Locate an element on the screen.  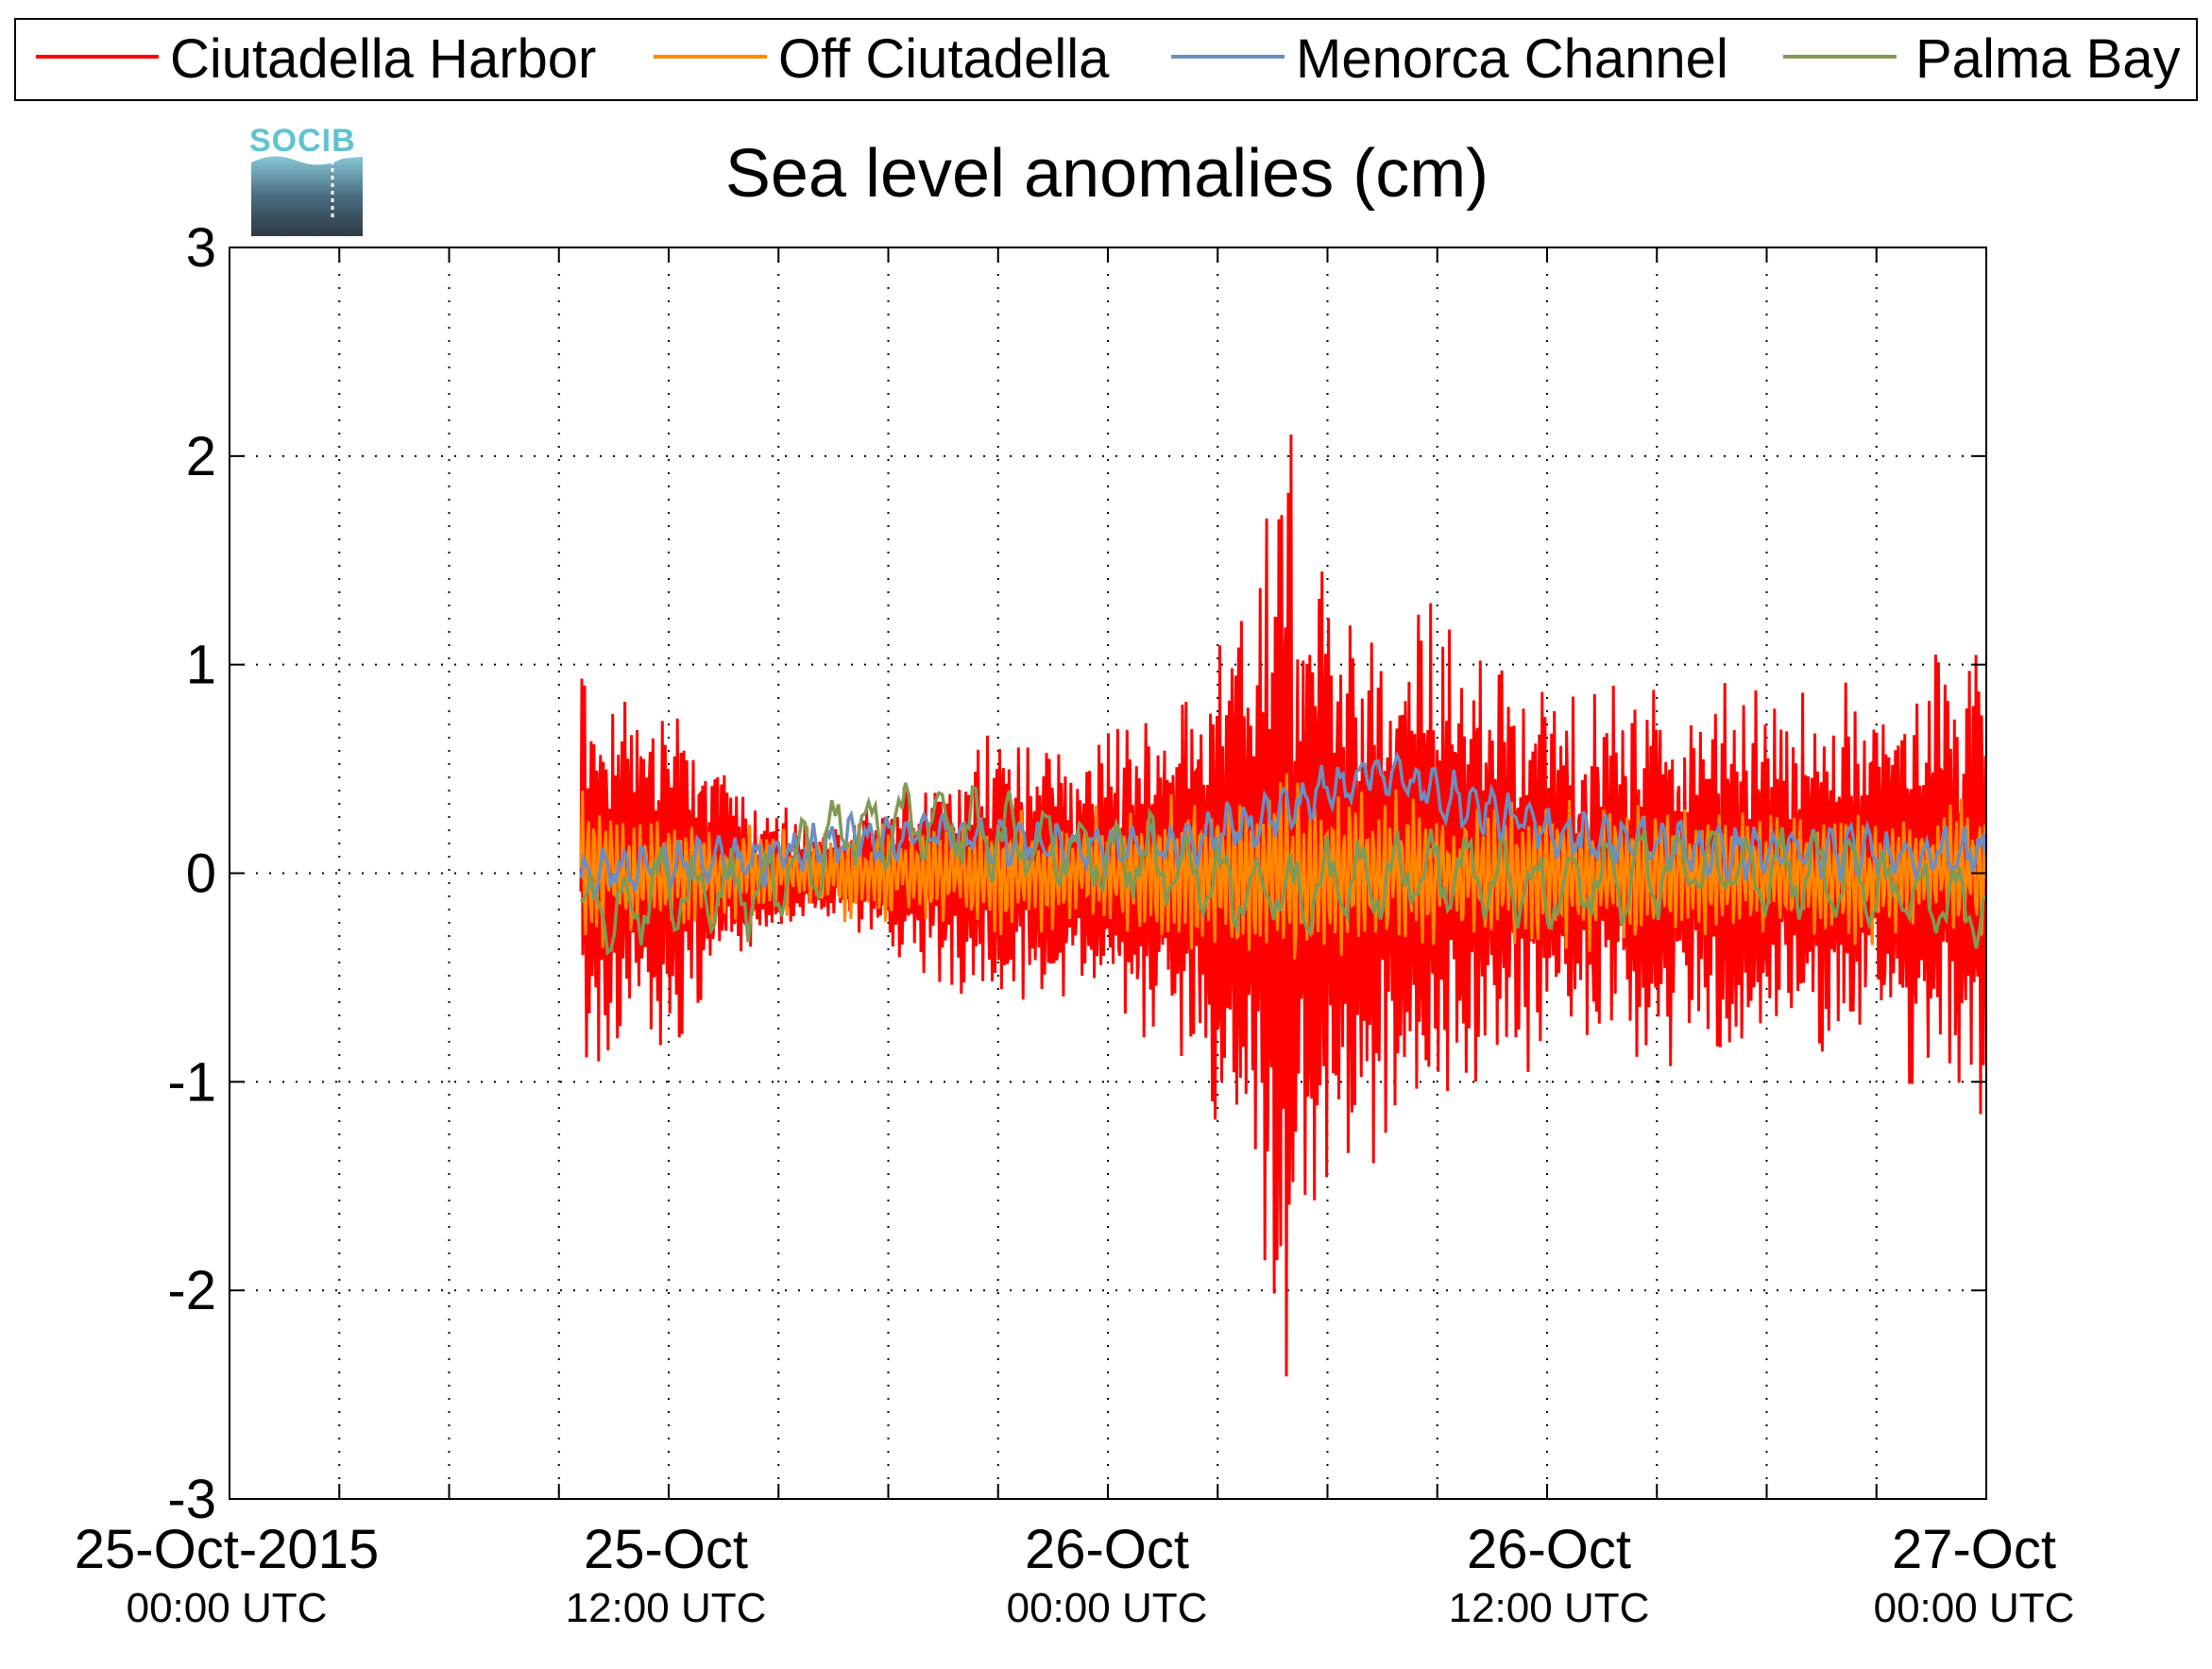
socib-logo: SOCIB is located at coordinates (306, 180).